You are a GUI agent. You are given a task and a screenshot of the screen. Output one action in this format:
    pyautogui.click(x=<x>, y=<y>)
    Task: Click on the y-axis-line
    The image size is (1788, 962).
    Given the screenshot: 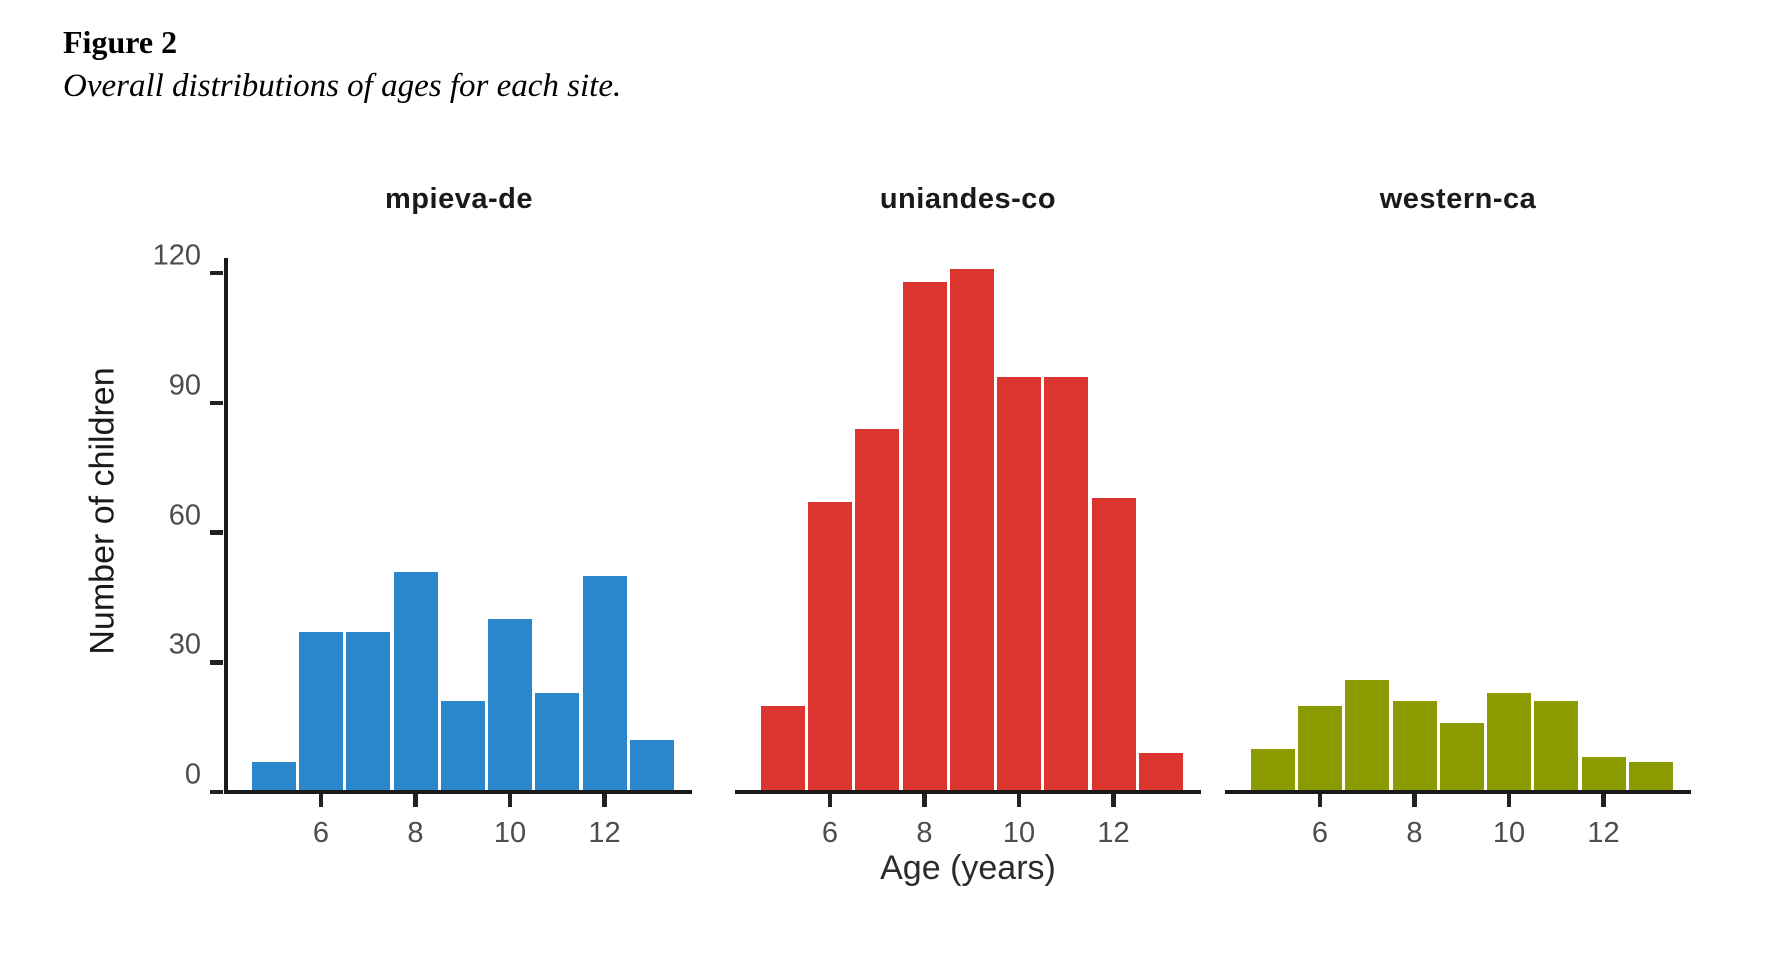 What is the action you would take?
    pyautogui.click(x=225, y=526)
    